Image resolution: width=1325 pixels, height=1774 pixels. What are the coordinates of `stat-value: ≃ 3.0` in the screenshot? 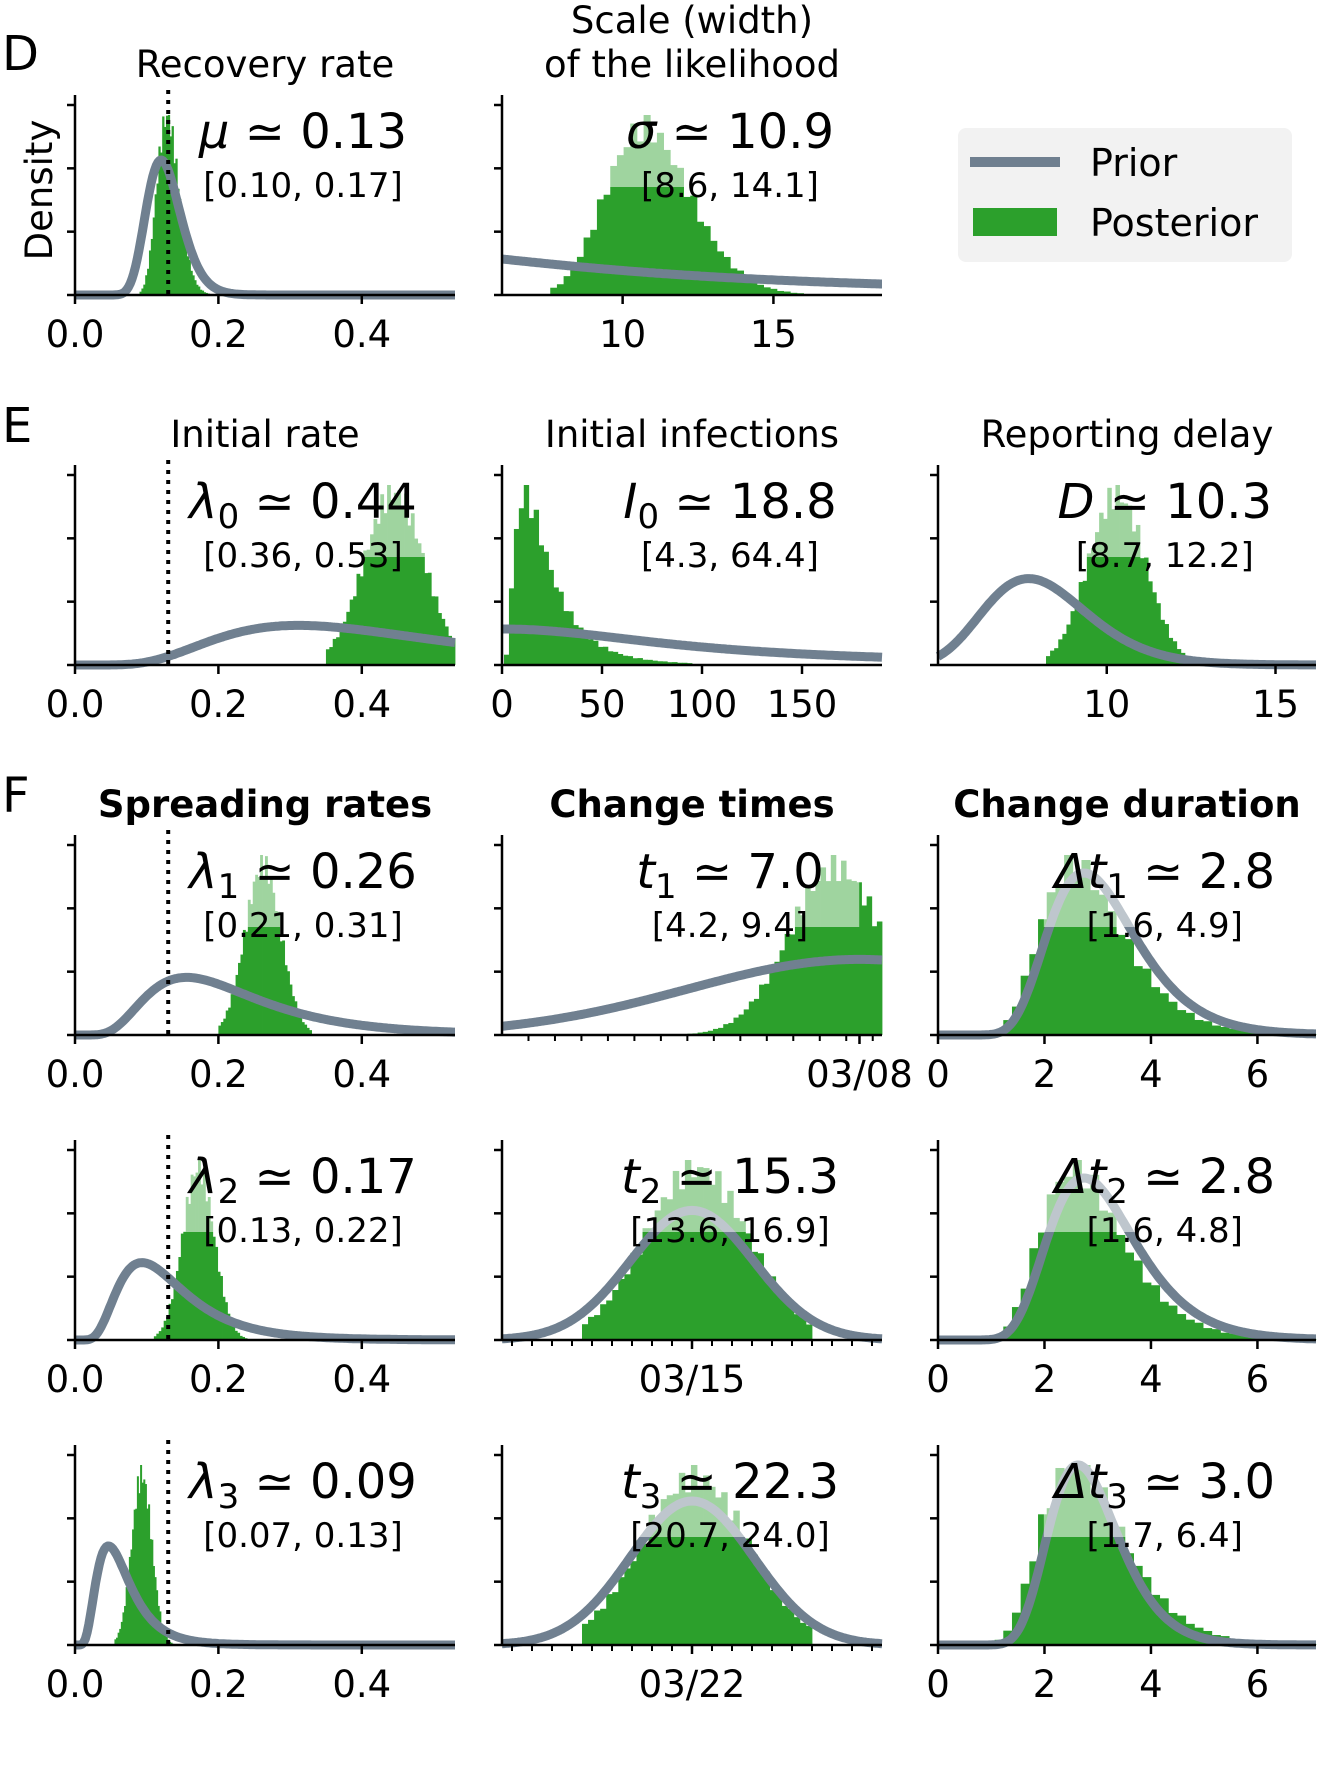 It's located at (1201, 1482).